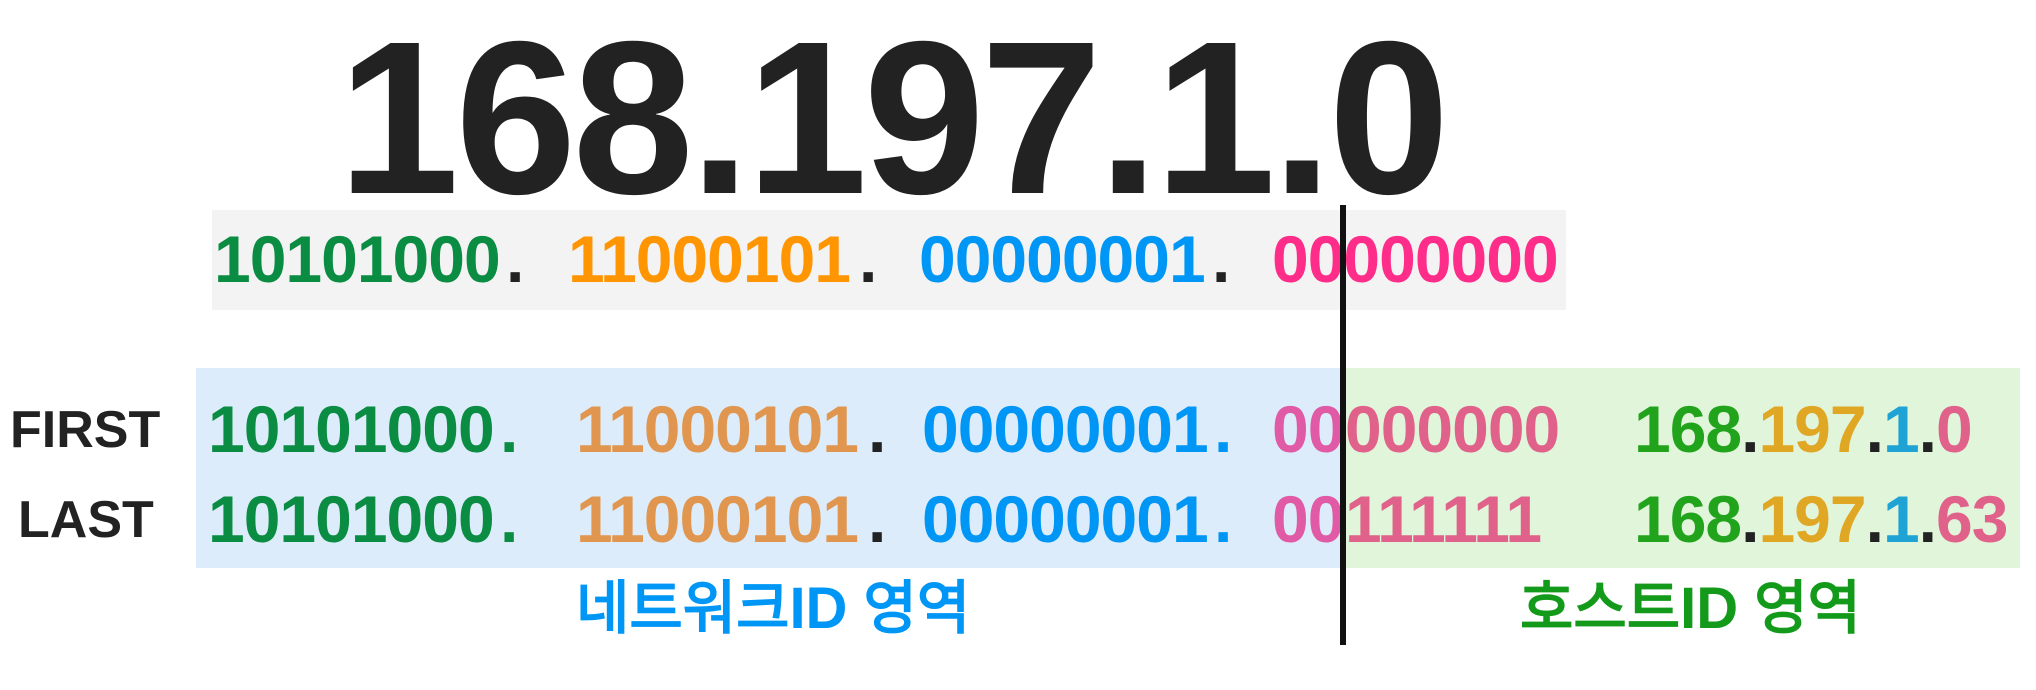 This screenshot has width=2036, height=690. What do you see at coordinates (1415, 259) in the screenshot?
I see `binary-octet-4: 00000000` at bounding box center [1415, 259].